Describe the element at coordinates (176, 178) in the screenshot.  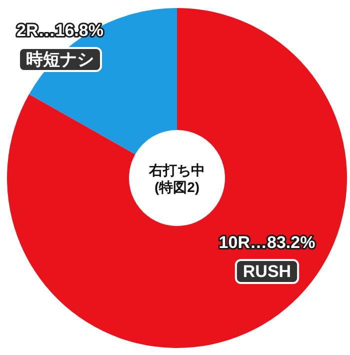
I see `text: 右打ち中 (特図2)` at that location.